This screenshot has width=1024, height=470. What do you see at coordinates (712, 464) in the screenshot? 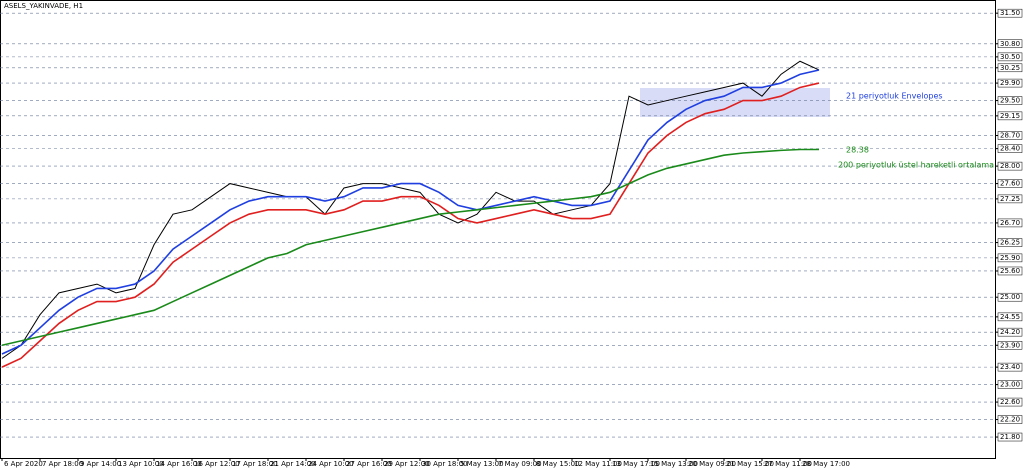
I see `x-tick-label: 20 May 09:00` at bounding box center [712, 464].